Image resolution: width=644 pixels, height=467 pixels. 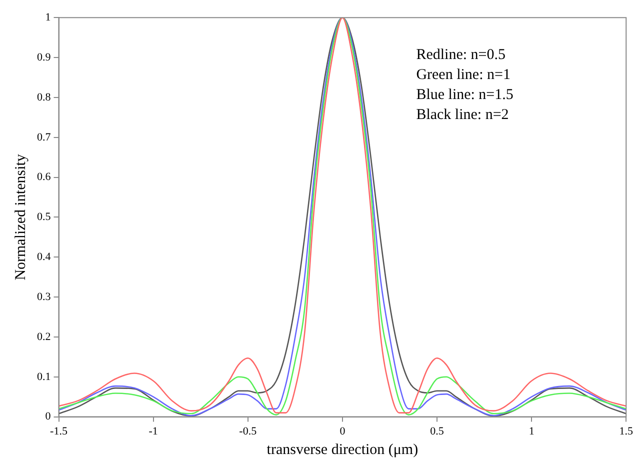 What do you see at coordinates (44, 376) in the screenshot?
I see `y-tick-label: 0.1` at bounding box center [44, 376].